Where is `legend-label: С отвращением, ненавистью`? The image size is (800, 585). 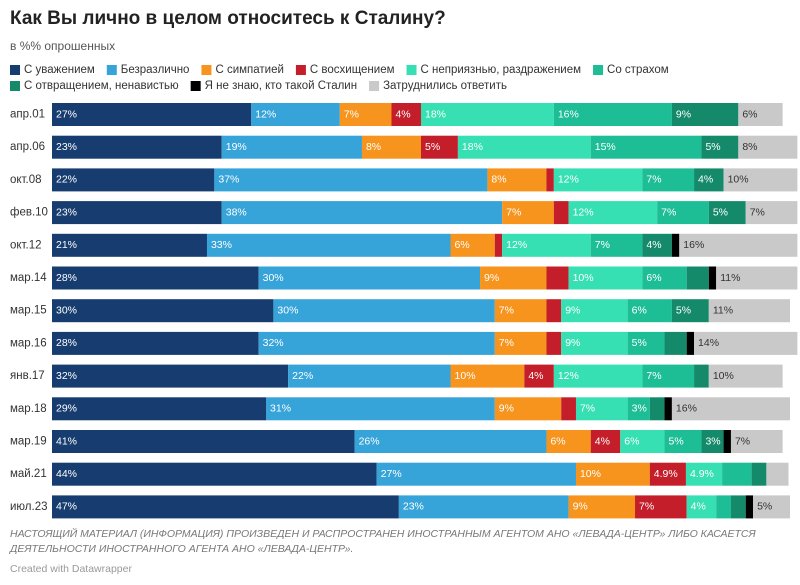 legend-label: С отвращением, ненавистью is located at coordinates (101, 86).